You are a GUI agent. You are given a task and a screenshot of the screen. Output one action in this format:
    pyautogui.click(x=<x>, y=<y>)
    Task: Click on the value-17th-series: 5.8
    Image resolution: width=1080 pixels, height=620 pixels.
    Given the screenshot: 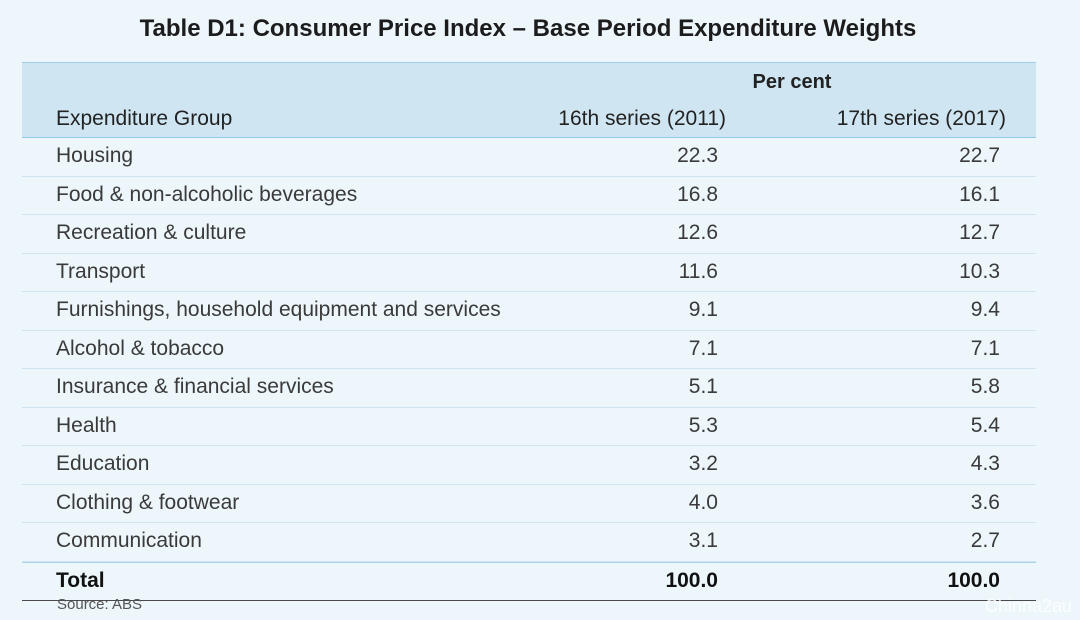 What is the action you would take?
    pyautogui.click(x=985, y=386)
    